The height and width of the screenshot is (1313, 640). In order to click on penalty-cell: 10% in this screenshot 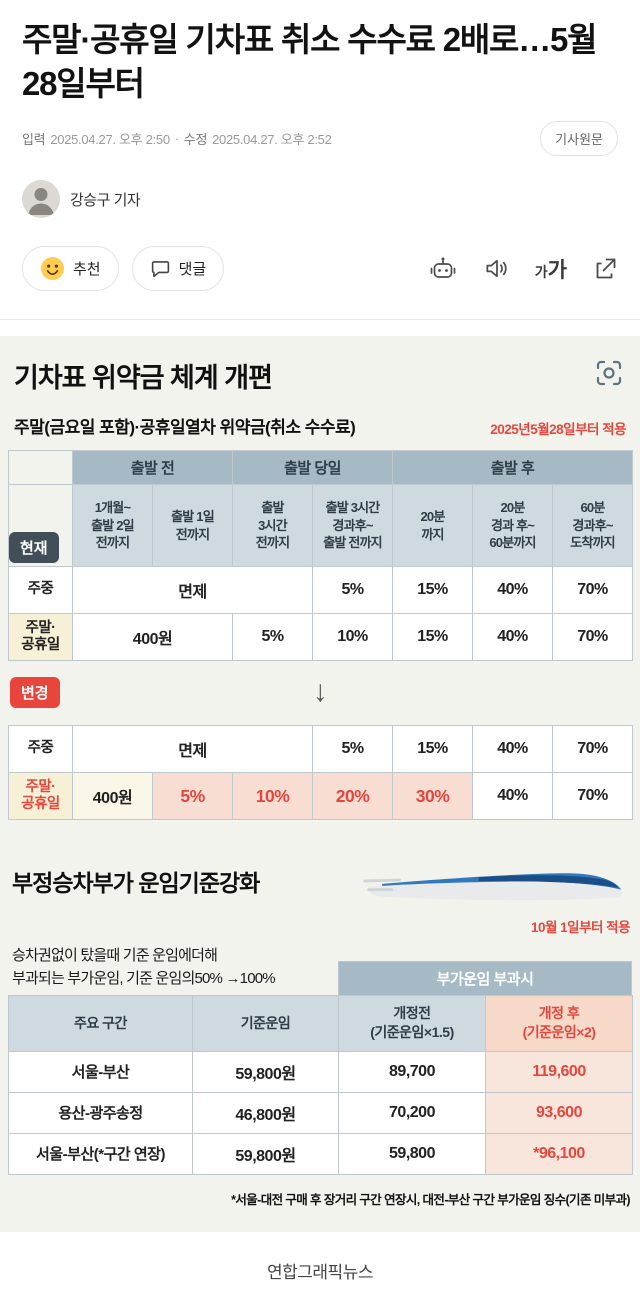, I will do `click(353, 637)`.